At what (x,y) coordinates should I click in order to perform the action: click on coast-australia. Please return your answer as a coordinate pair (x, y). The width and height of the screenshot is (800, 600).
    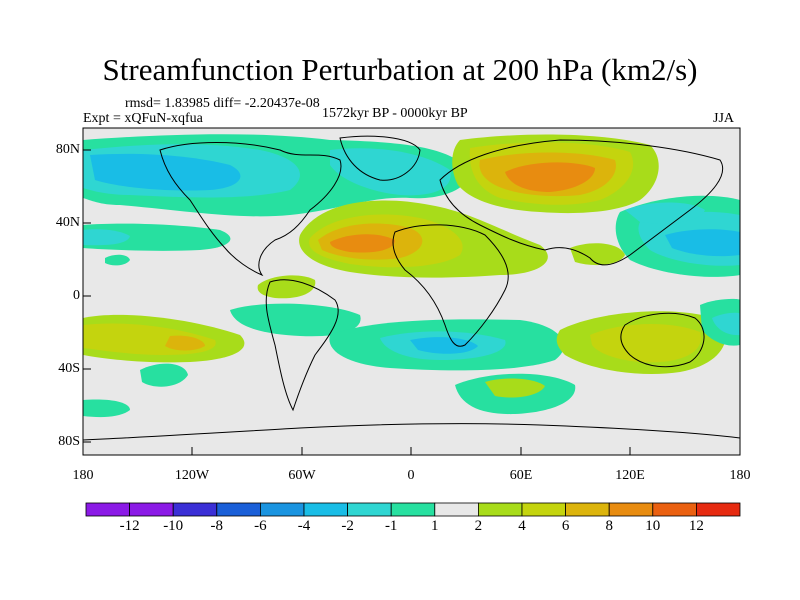
    Looking at the image, I should click on (662, 340).